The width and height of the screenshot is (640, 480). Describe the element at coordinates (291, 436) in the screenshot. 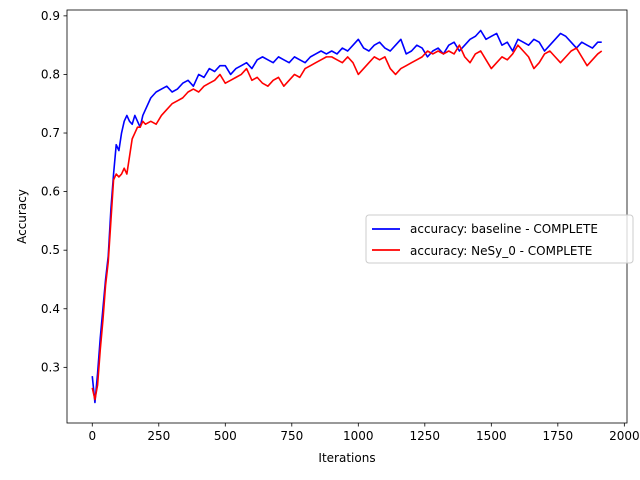

I see `x-tick-label: 750` at that location.